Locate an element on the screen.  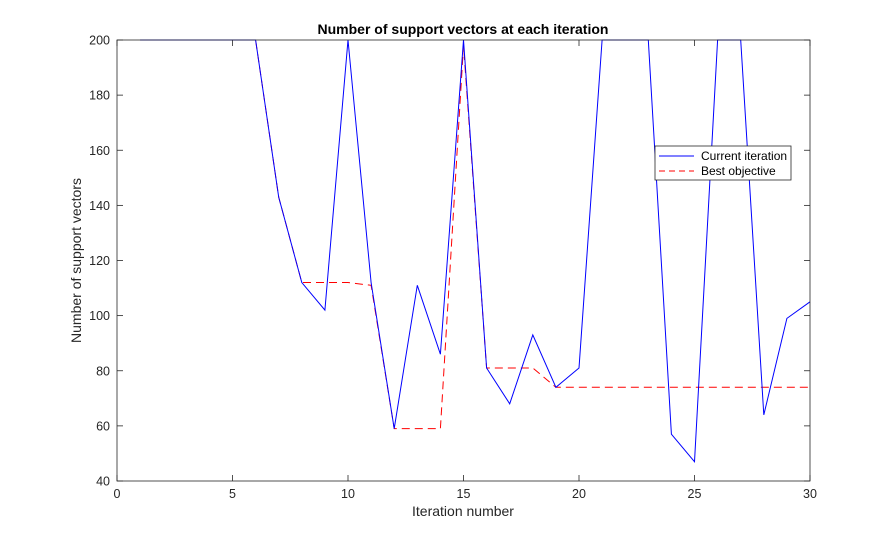
x-tick-label: 15 is located at coordinates (464, 494).